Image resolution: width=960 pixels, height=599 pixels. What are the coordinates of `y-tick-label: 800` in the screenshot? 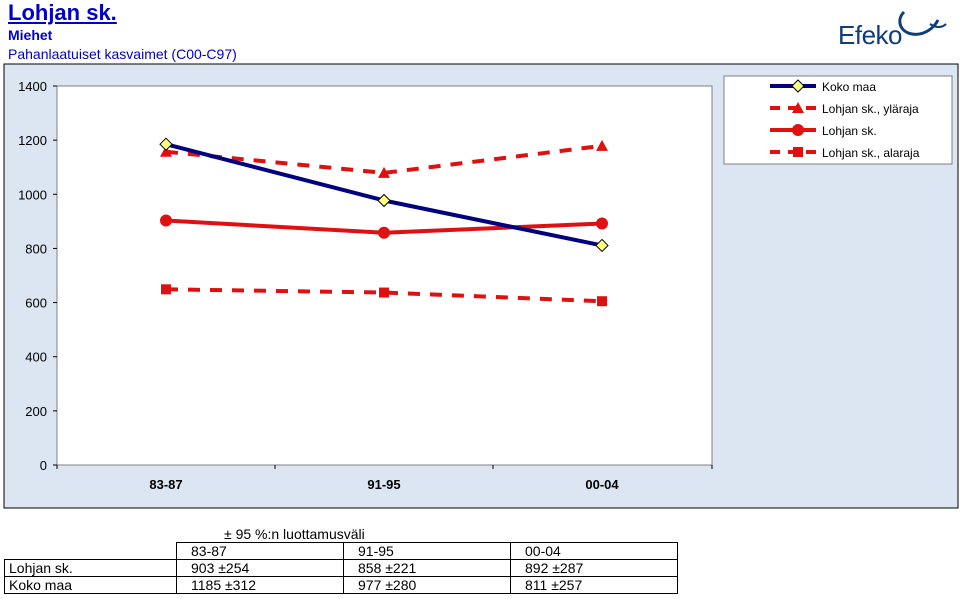 It's located at (36, 248).